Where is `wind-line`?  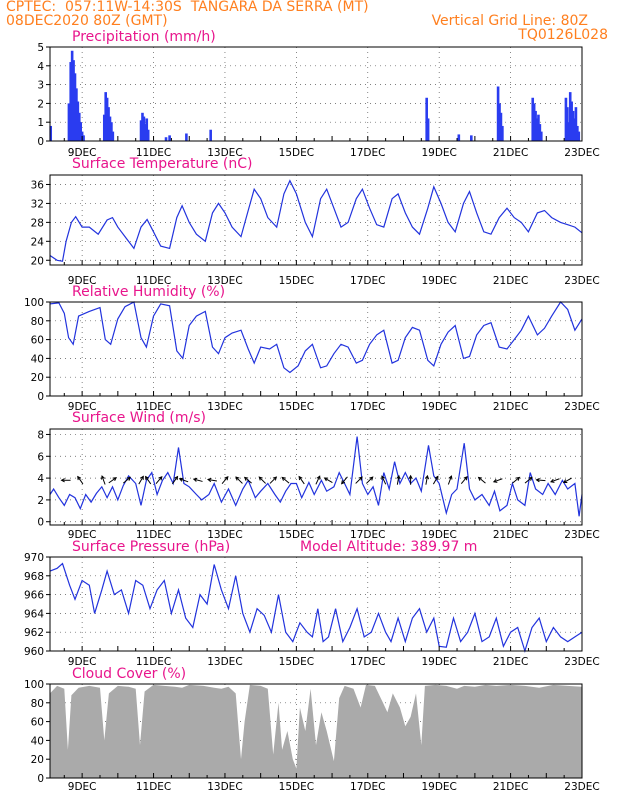 wind-line is located at coordinates (316, 476).